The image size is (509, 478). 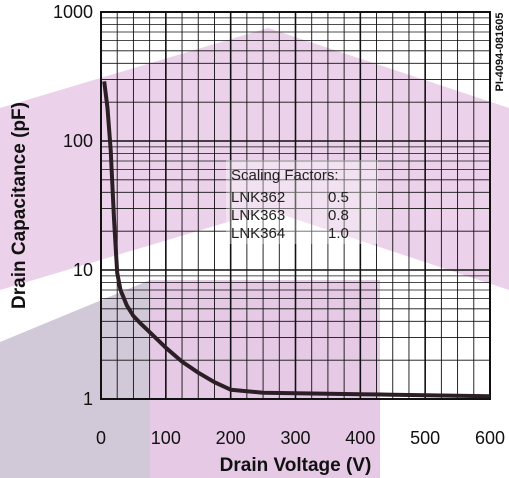 What do you see at coordinates (500, 52) in the screenshot?
I see `figure-id: PI-4094-081605` at bounding box center [500, 52].